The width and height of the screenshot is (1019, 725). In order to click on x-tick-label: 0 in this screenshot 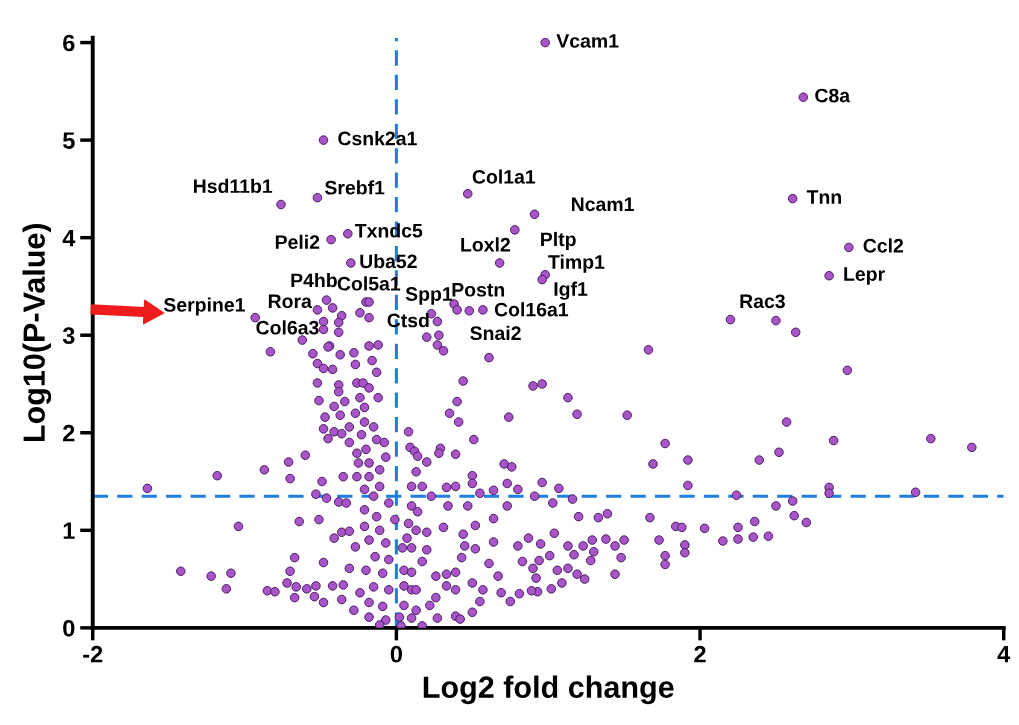, I will do `click(396, 654)`.